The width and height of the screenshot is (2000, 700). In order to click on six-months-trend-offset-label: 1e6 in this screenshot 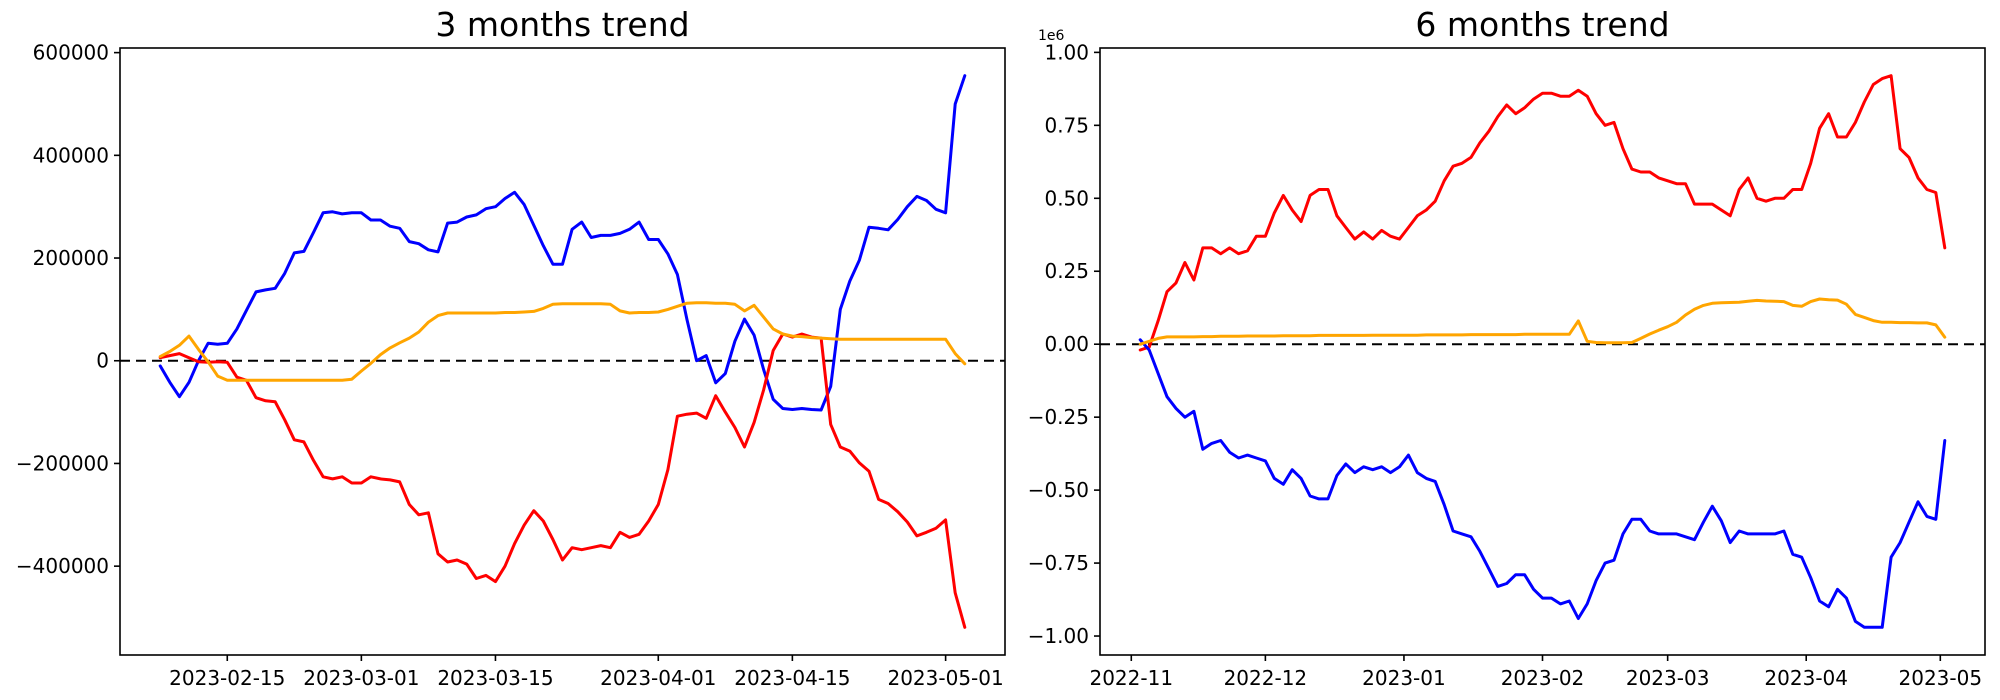, I will do `click(1051, 36)`.